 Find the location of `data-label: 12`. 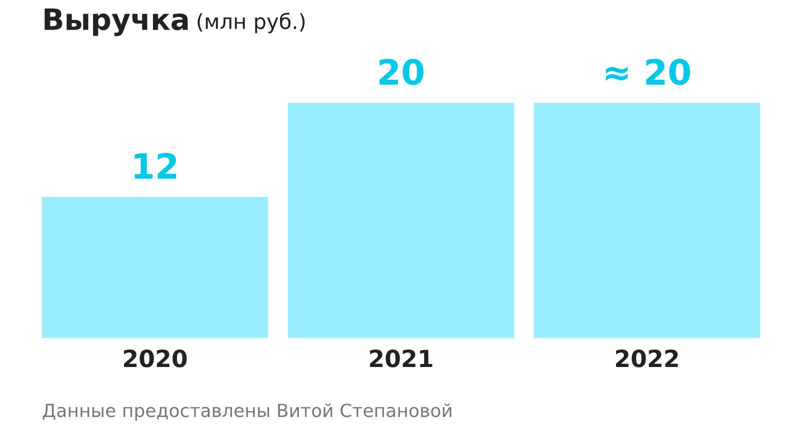

data-label: 12 is located at coordinates (155, 165).